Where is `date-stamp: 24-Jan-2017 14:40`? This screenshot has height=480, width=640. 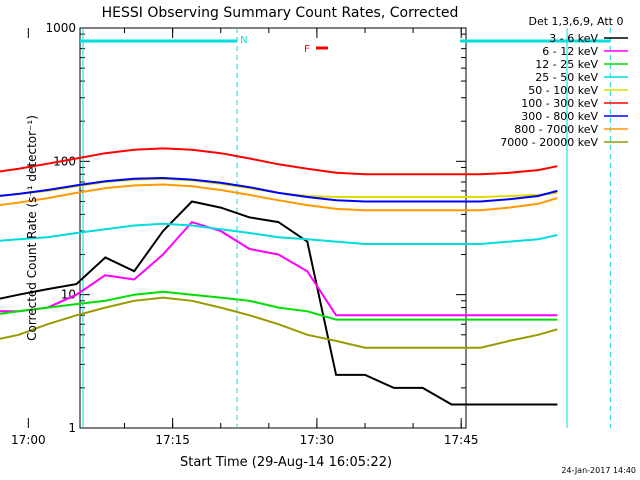
date-stamp: 24-Jan-2017 14:40 is located at coordinates (598, 470).